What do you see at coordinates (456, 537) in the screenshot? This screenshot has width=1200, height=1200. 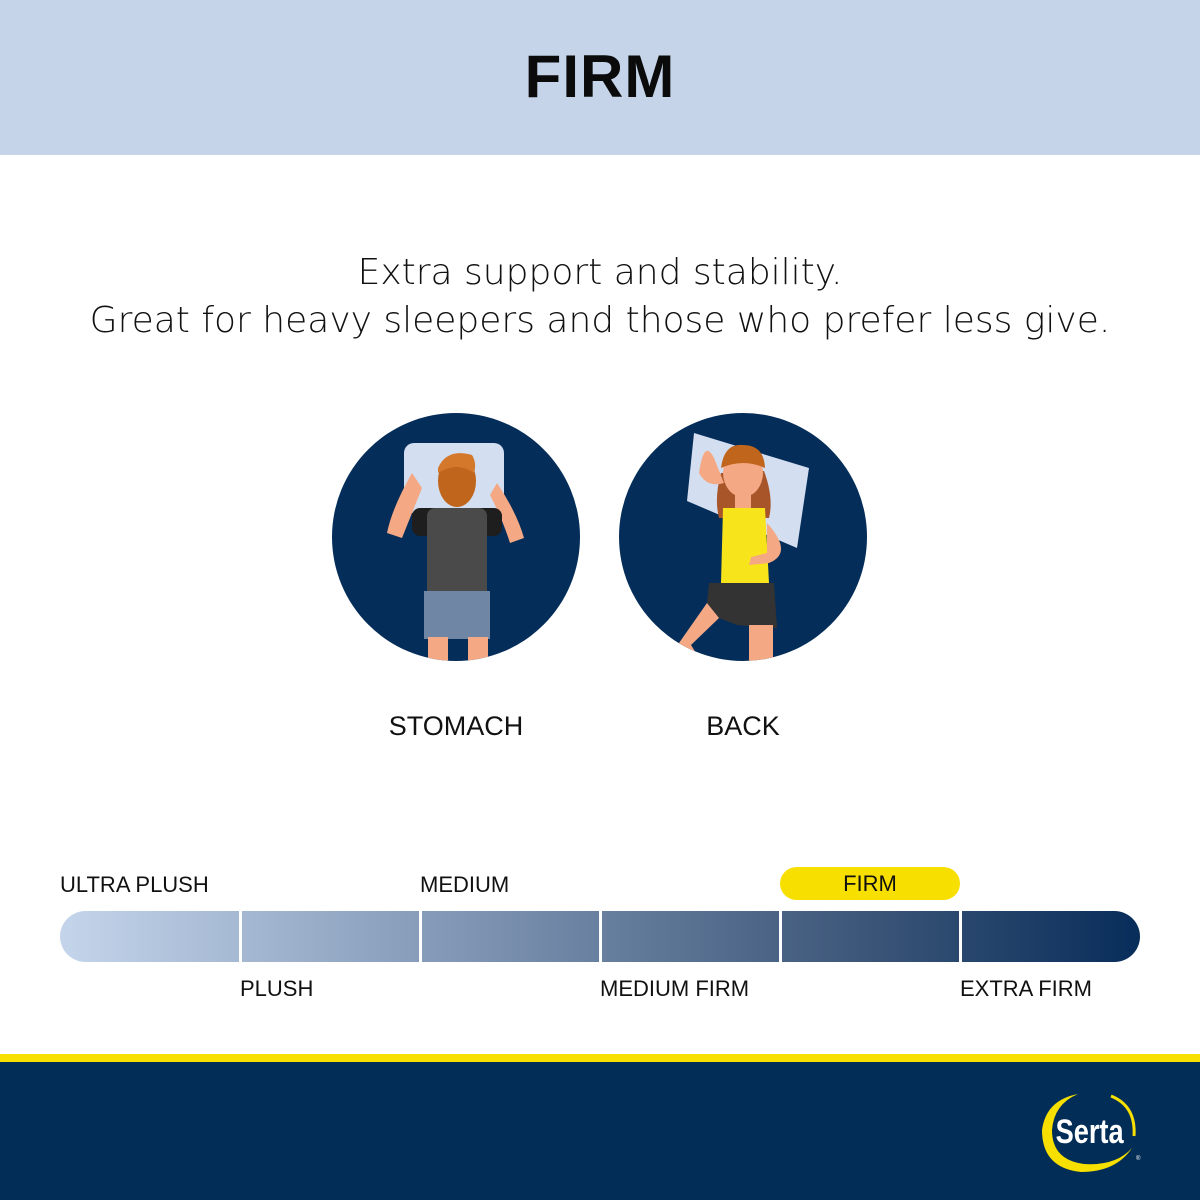 I see `stomach-sleeper-illustration` at bounding box center [456, 537].